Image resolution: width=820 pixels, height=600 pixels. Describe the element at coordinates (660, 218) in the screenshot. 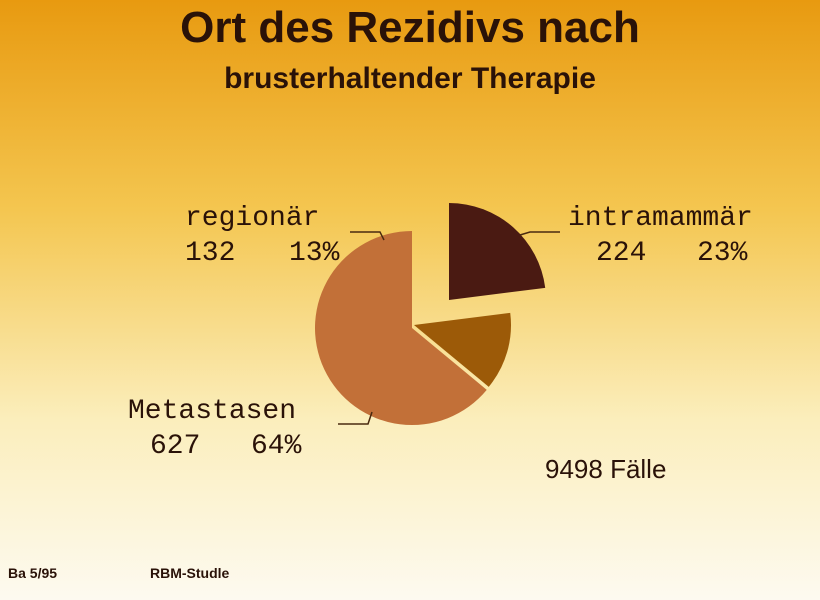

I see `category-label: intramammär` at that location.